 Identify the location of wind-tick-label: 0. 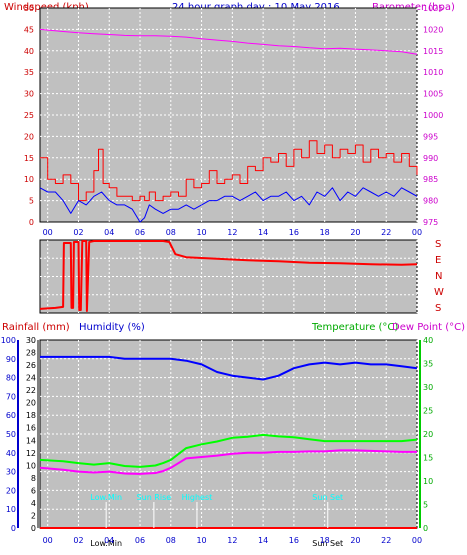
(31, 222).